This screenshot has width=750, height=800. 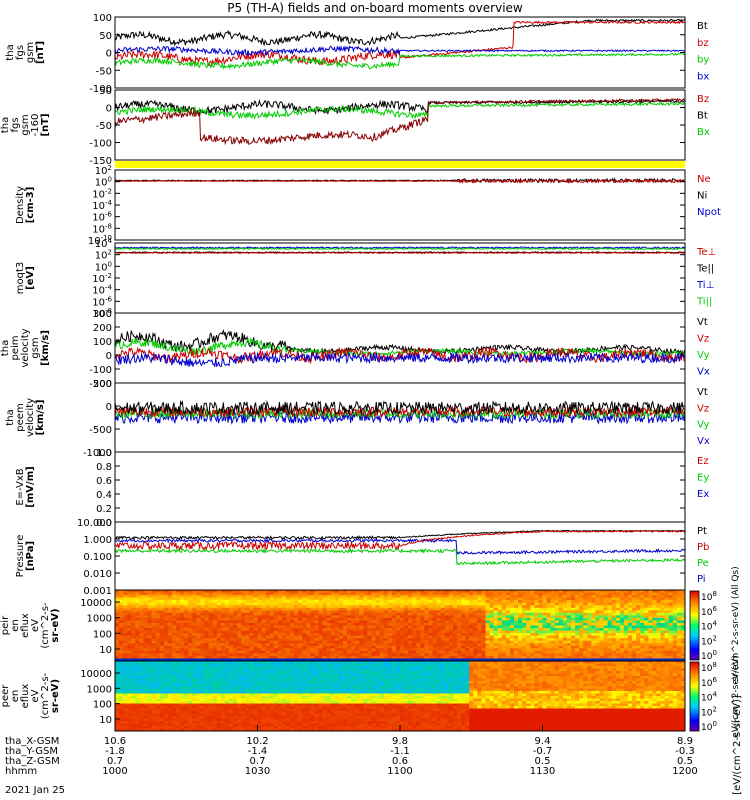 I want to click on x-row-3-value-4: 1200, so click(x=684, y=771).